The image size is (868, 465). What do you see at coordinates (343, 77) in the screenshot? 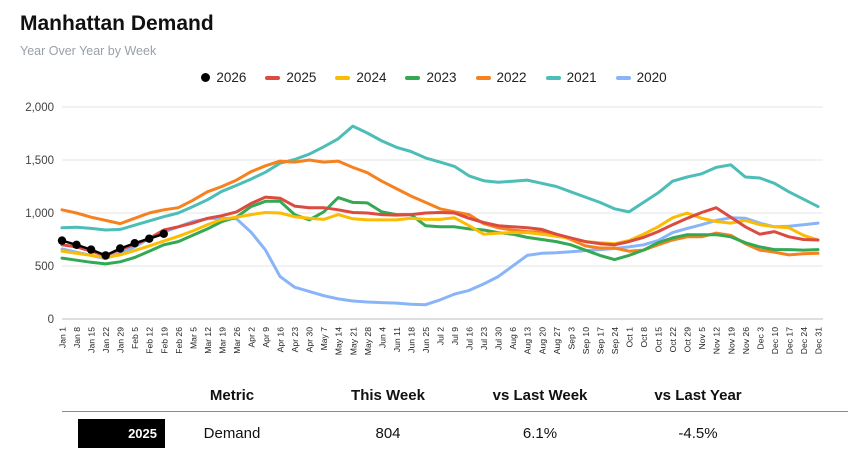
I see `legend-dash-icon-2024` at bounding box center [343, 77].